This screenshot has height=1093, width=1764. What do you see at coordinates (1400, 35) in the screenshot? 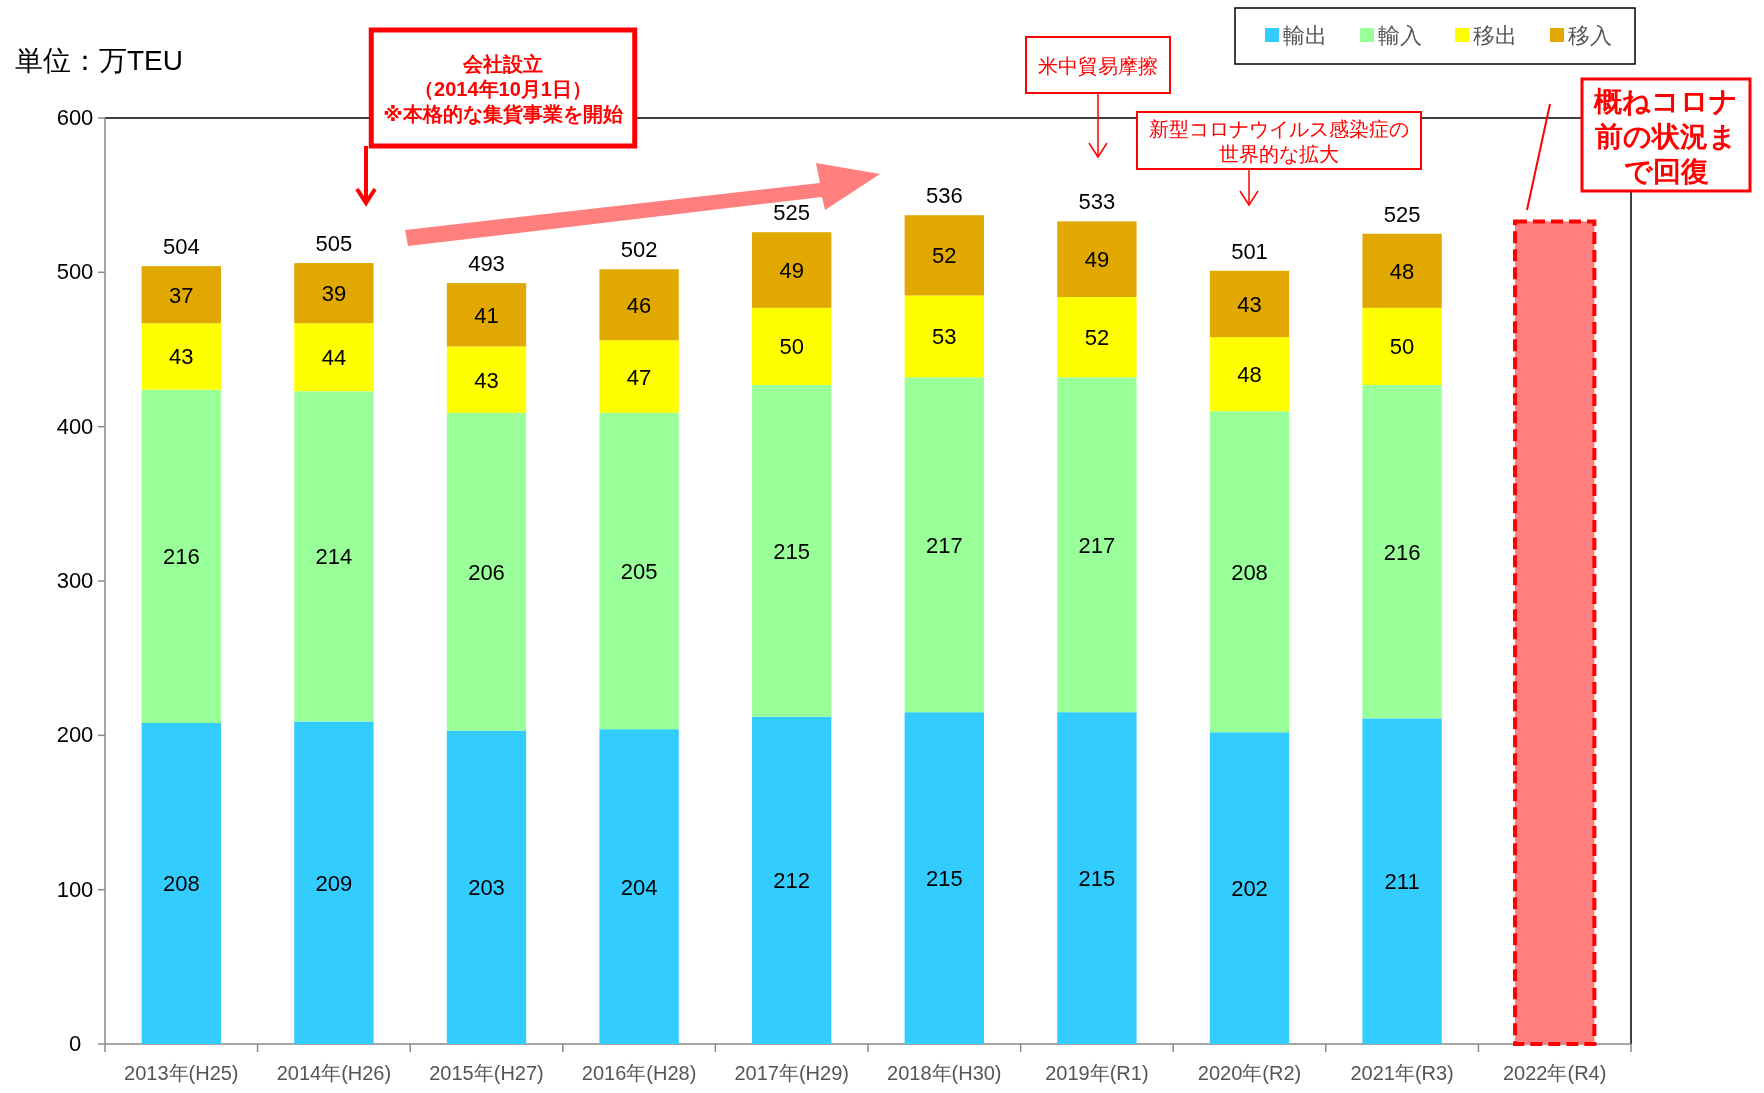
I see `legend-label: 輸入` at bounding box center [1400, 35].